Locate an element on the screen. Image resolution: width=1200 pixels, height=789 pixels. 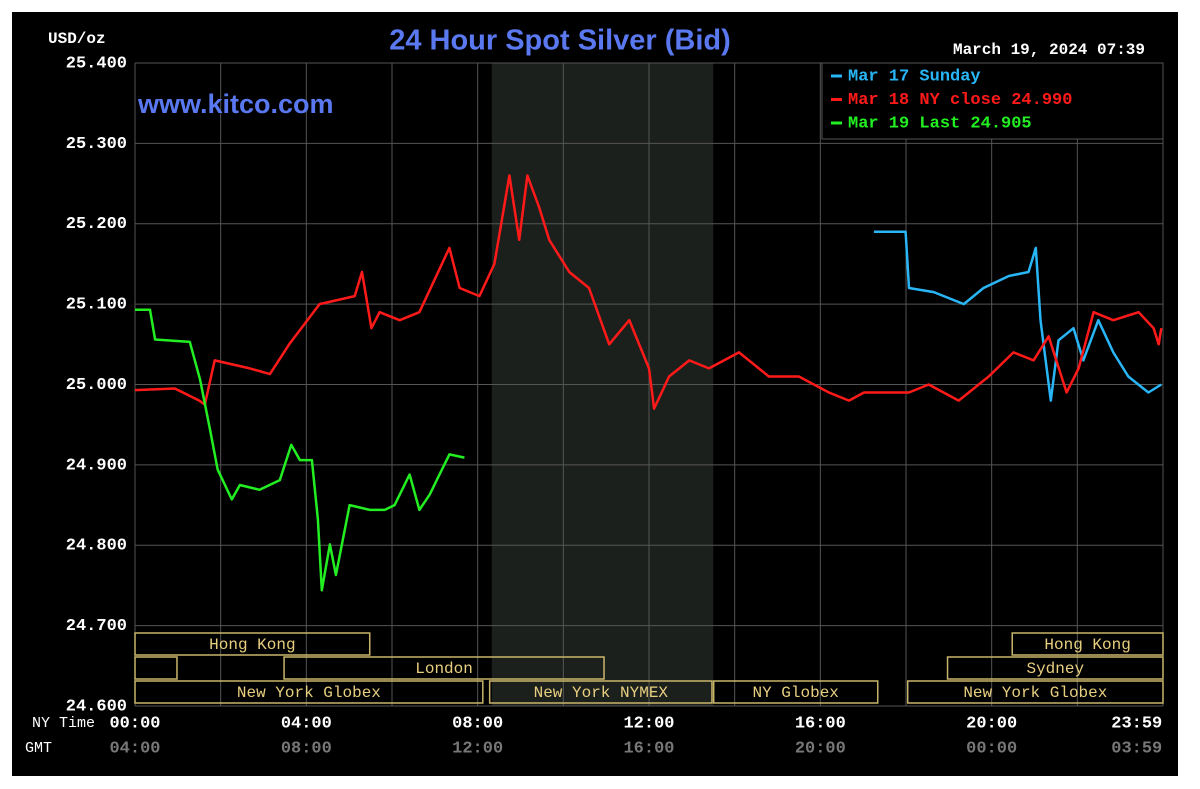
x2-tick-label: 08:00 is located at coordinates (306, 748).